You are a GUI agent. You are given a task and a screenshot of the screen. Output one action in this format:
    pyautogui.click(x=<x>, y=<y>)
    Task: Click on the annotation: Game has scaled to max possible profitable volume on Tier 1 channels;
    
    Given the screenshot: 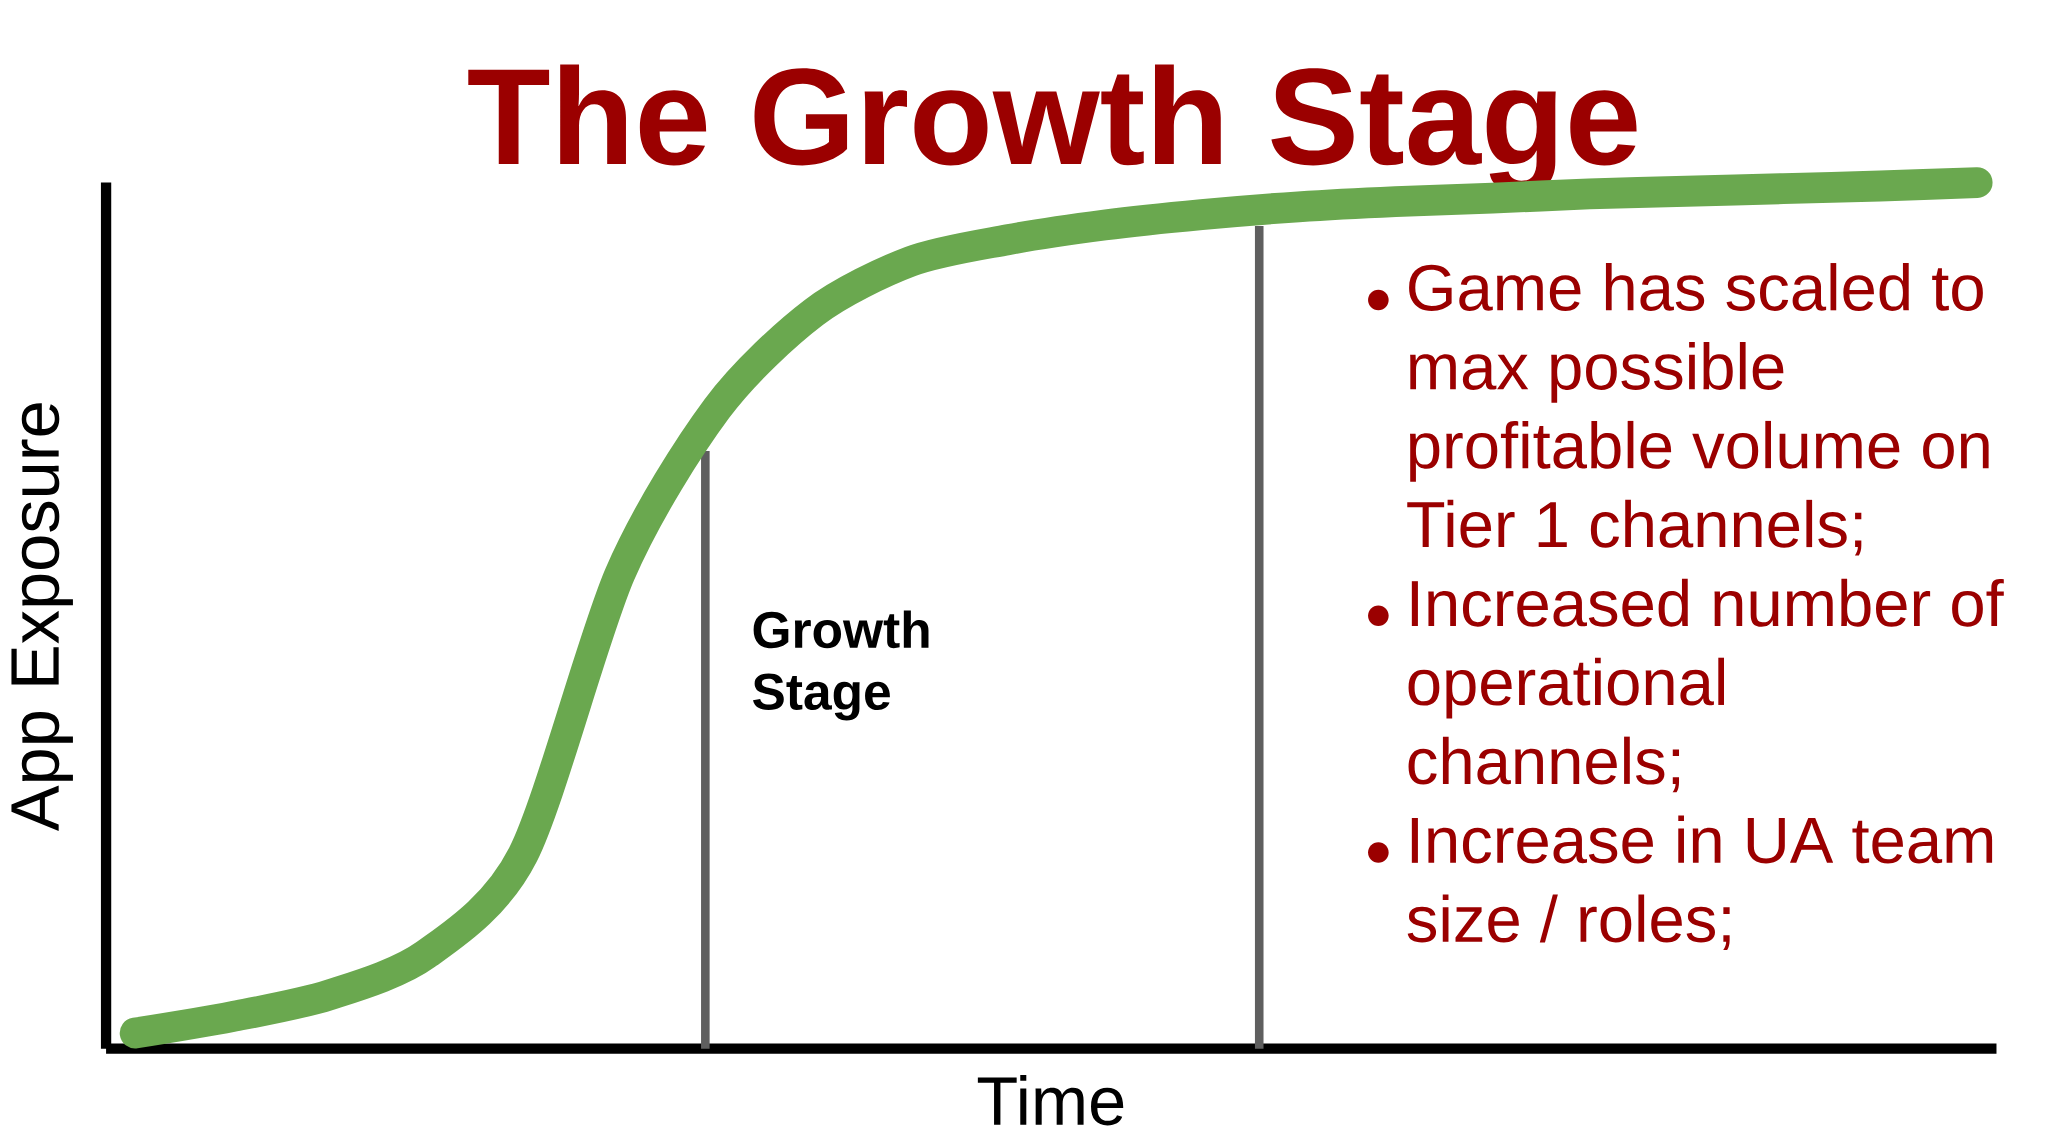 What is the action you would take?
    pyautogui.click(x=1698, y=409)
    